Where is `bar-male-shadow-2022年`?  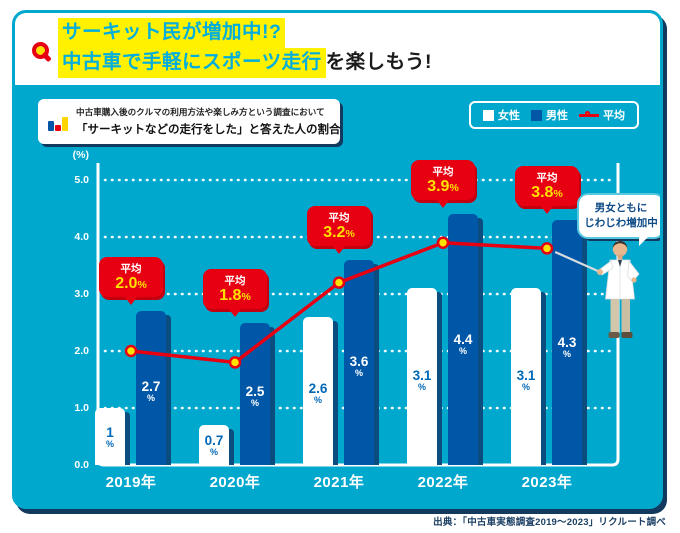 bar-male-shadow-2022年 is located at coordinates (480, 341).